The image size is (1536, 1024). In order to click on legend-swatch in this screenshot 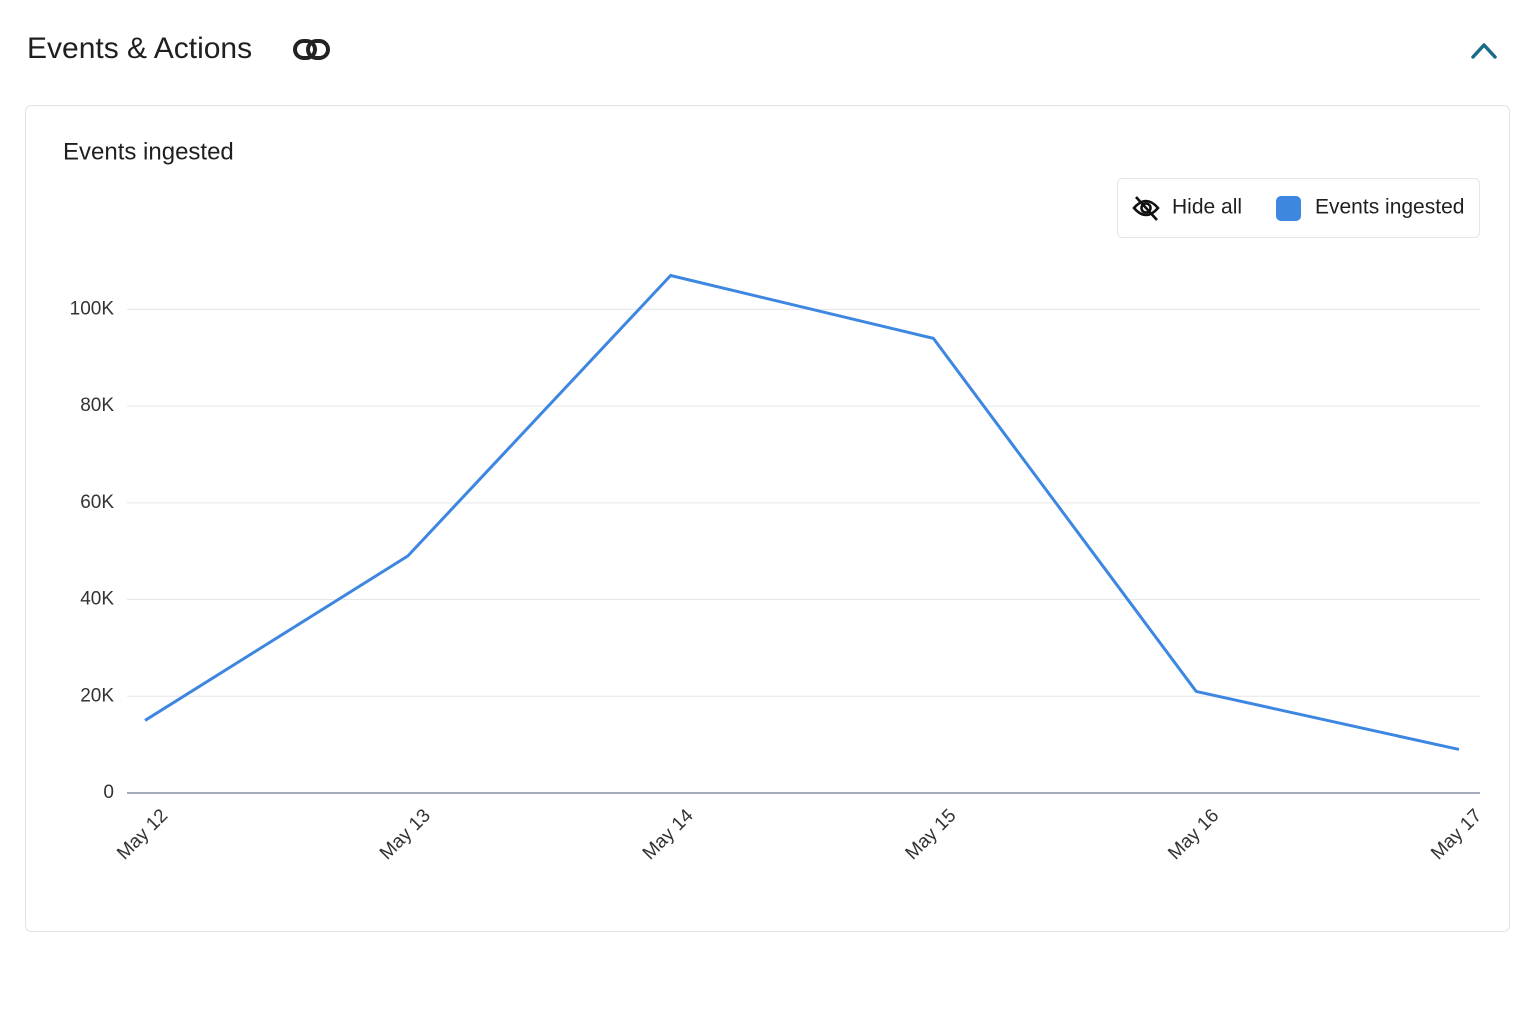, I will do `click(1288, 208)`.